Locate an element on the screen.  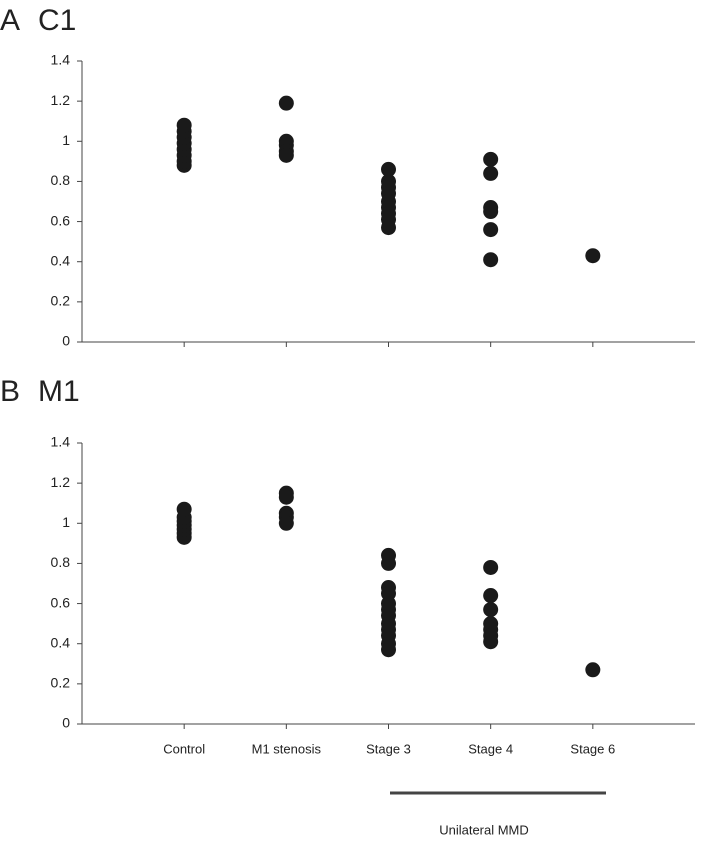
x-tick-label: Control is located at coordinates (184, 748).